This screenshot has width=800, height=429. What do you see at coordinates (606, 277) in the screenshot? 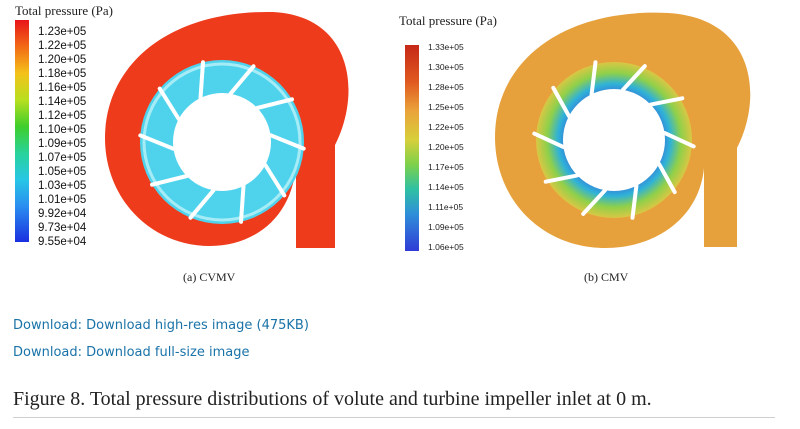
I see `caption-b: (b) CMV` at bounding box center [606, 277].